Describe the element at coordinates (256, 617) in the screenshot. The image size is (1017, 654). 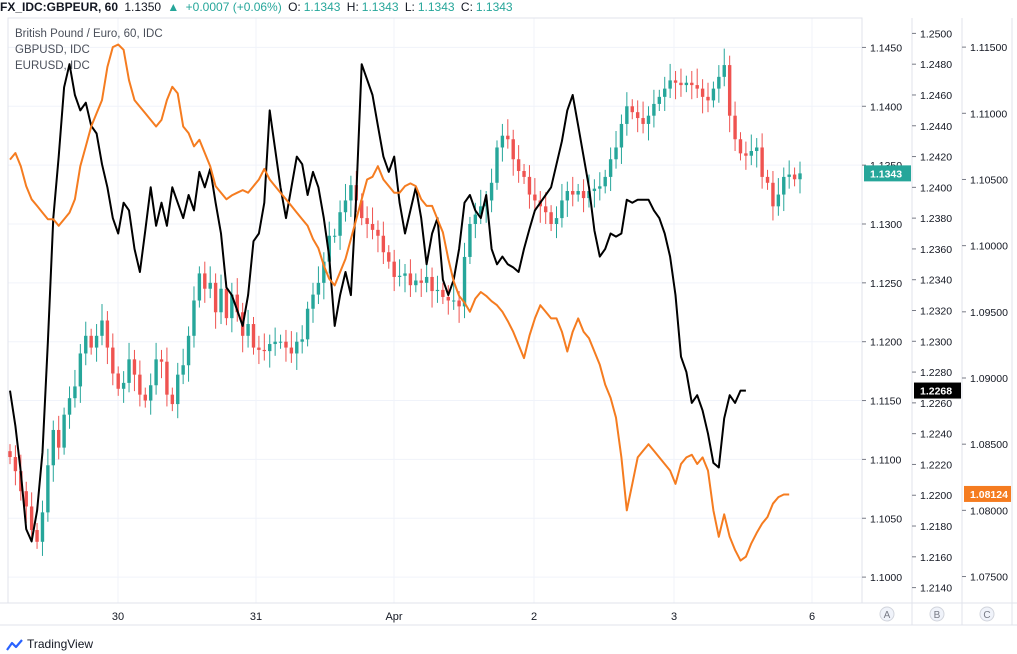
I see `x-tick-label: 31` at that location.